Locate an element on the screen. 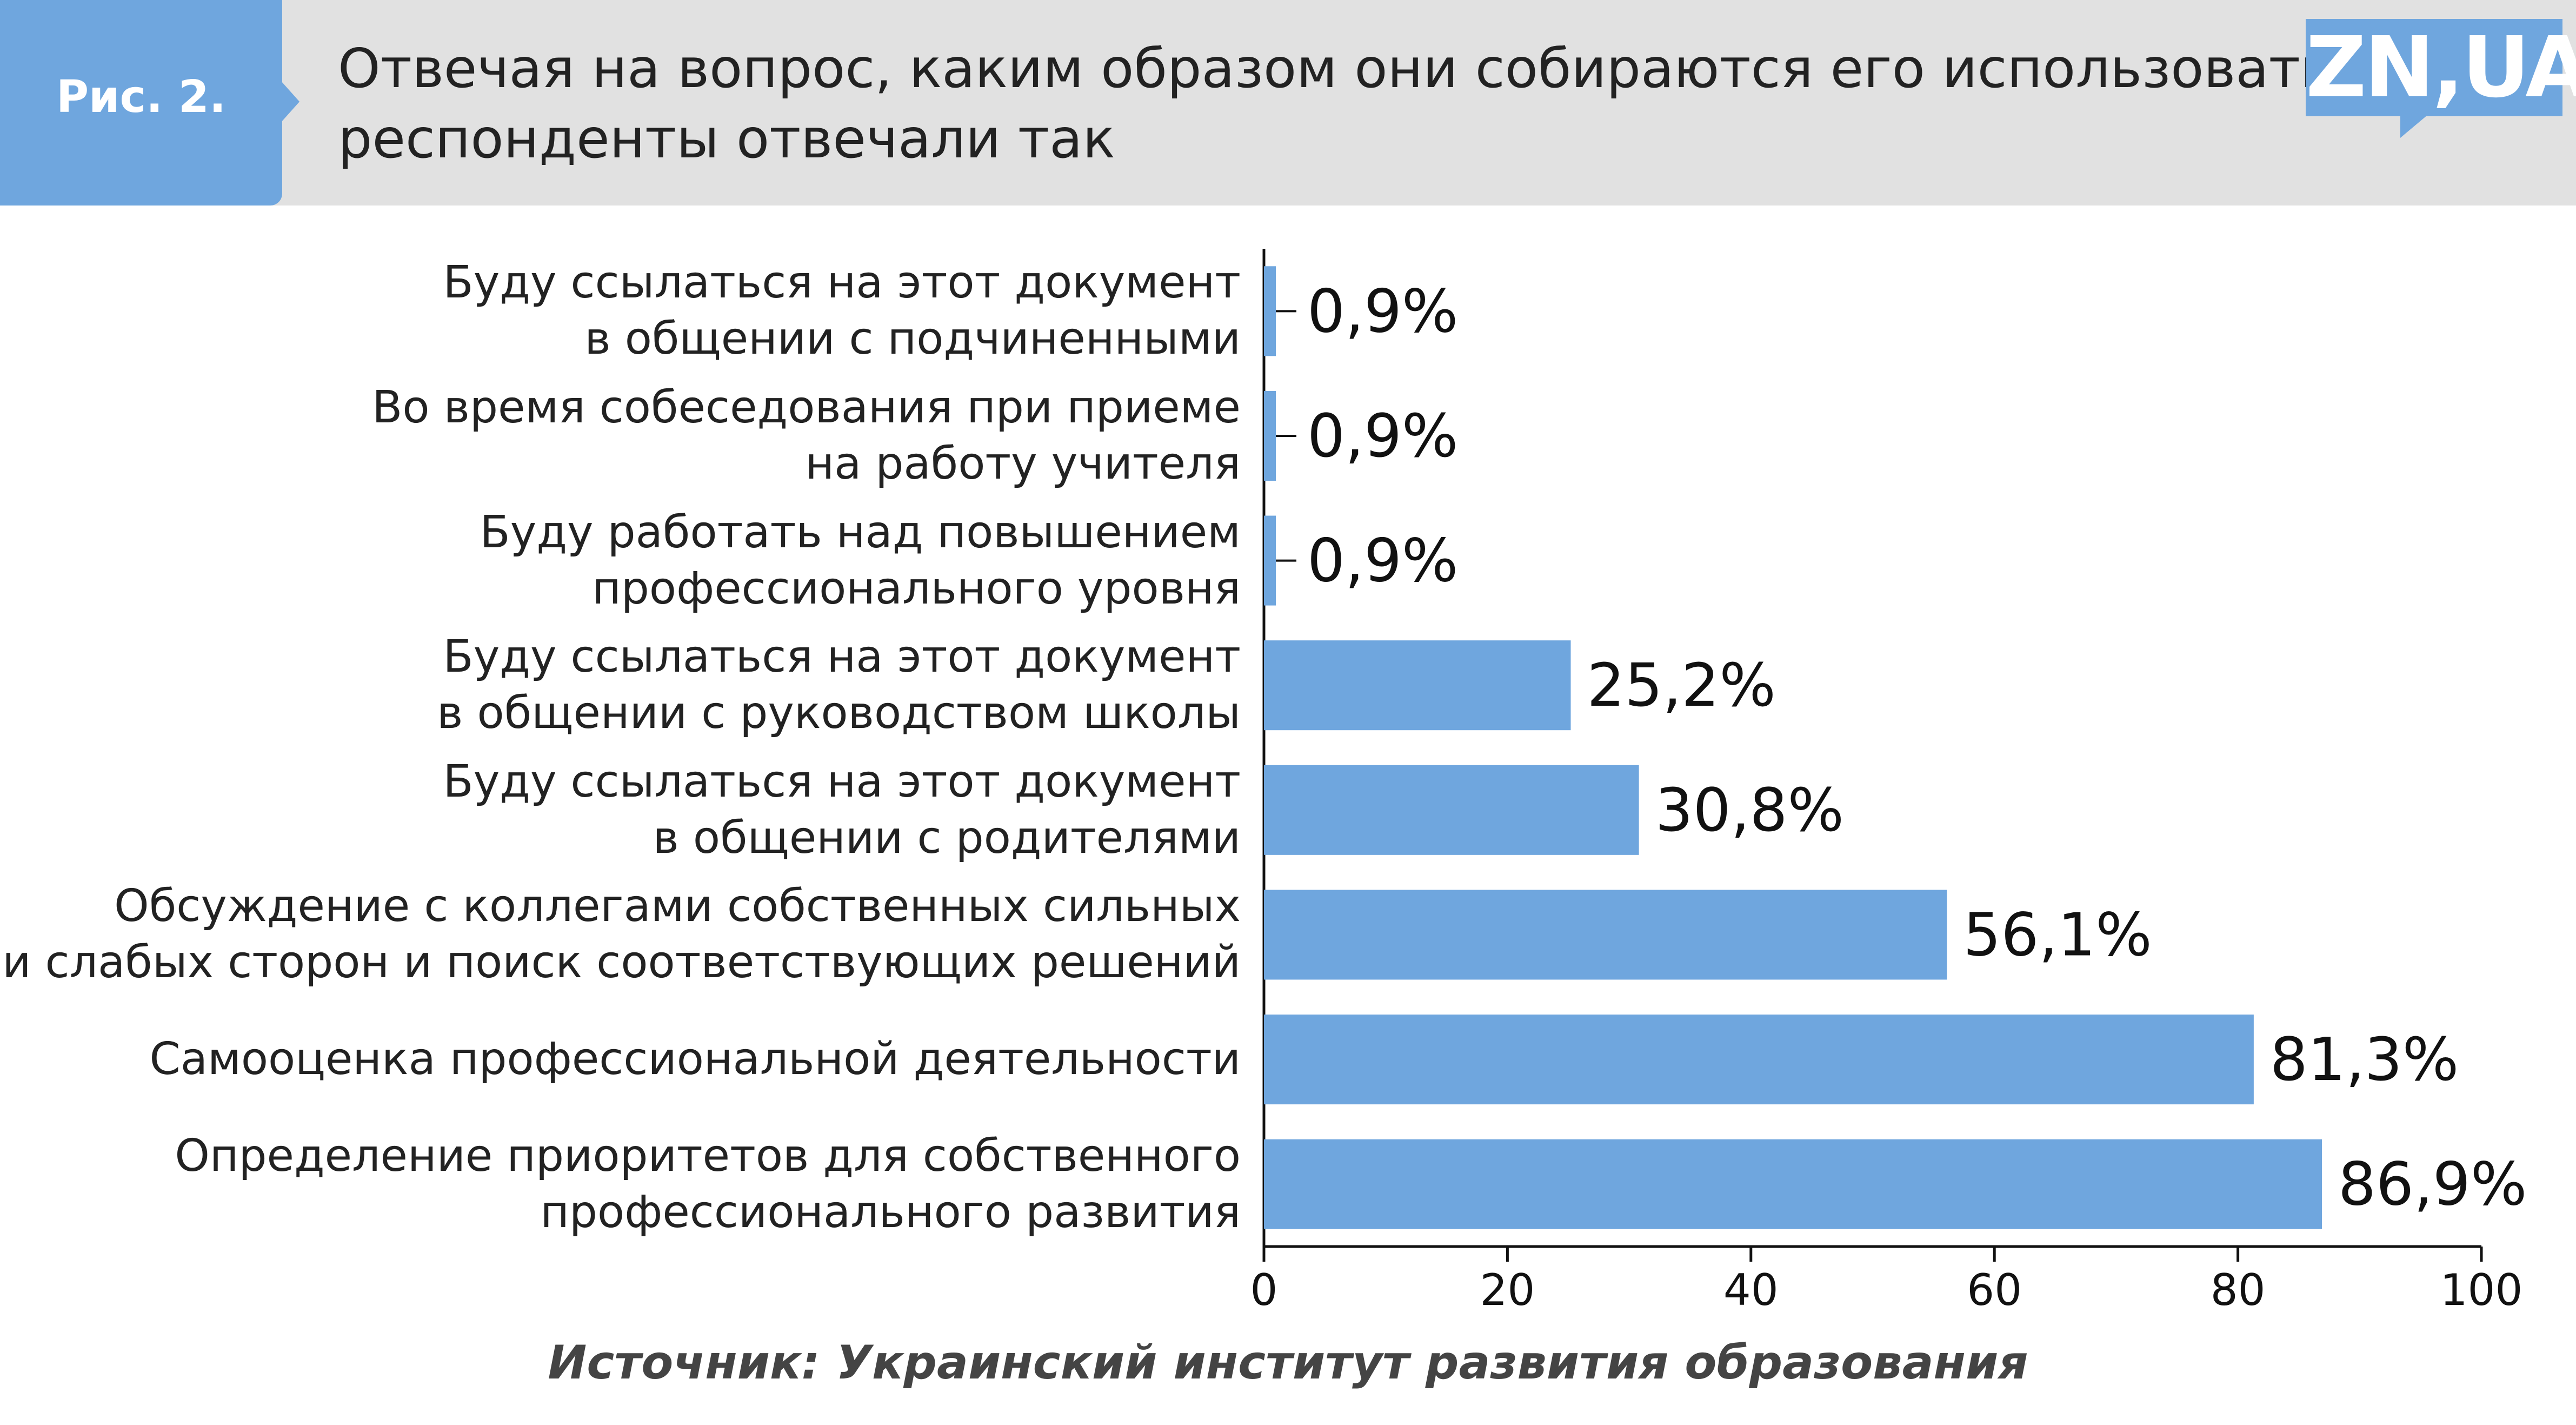  x-tick-label: 80 is located at coordinates (2238, 1290).